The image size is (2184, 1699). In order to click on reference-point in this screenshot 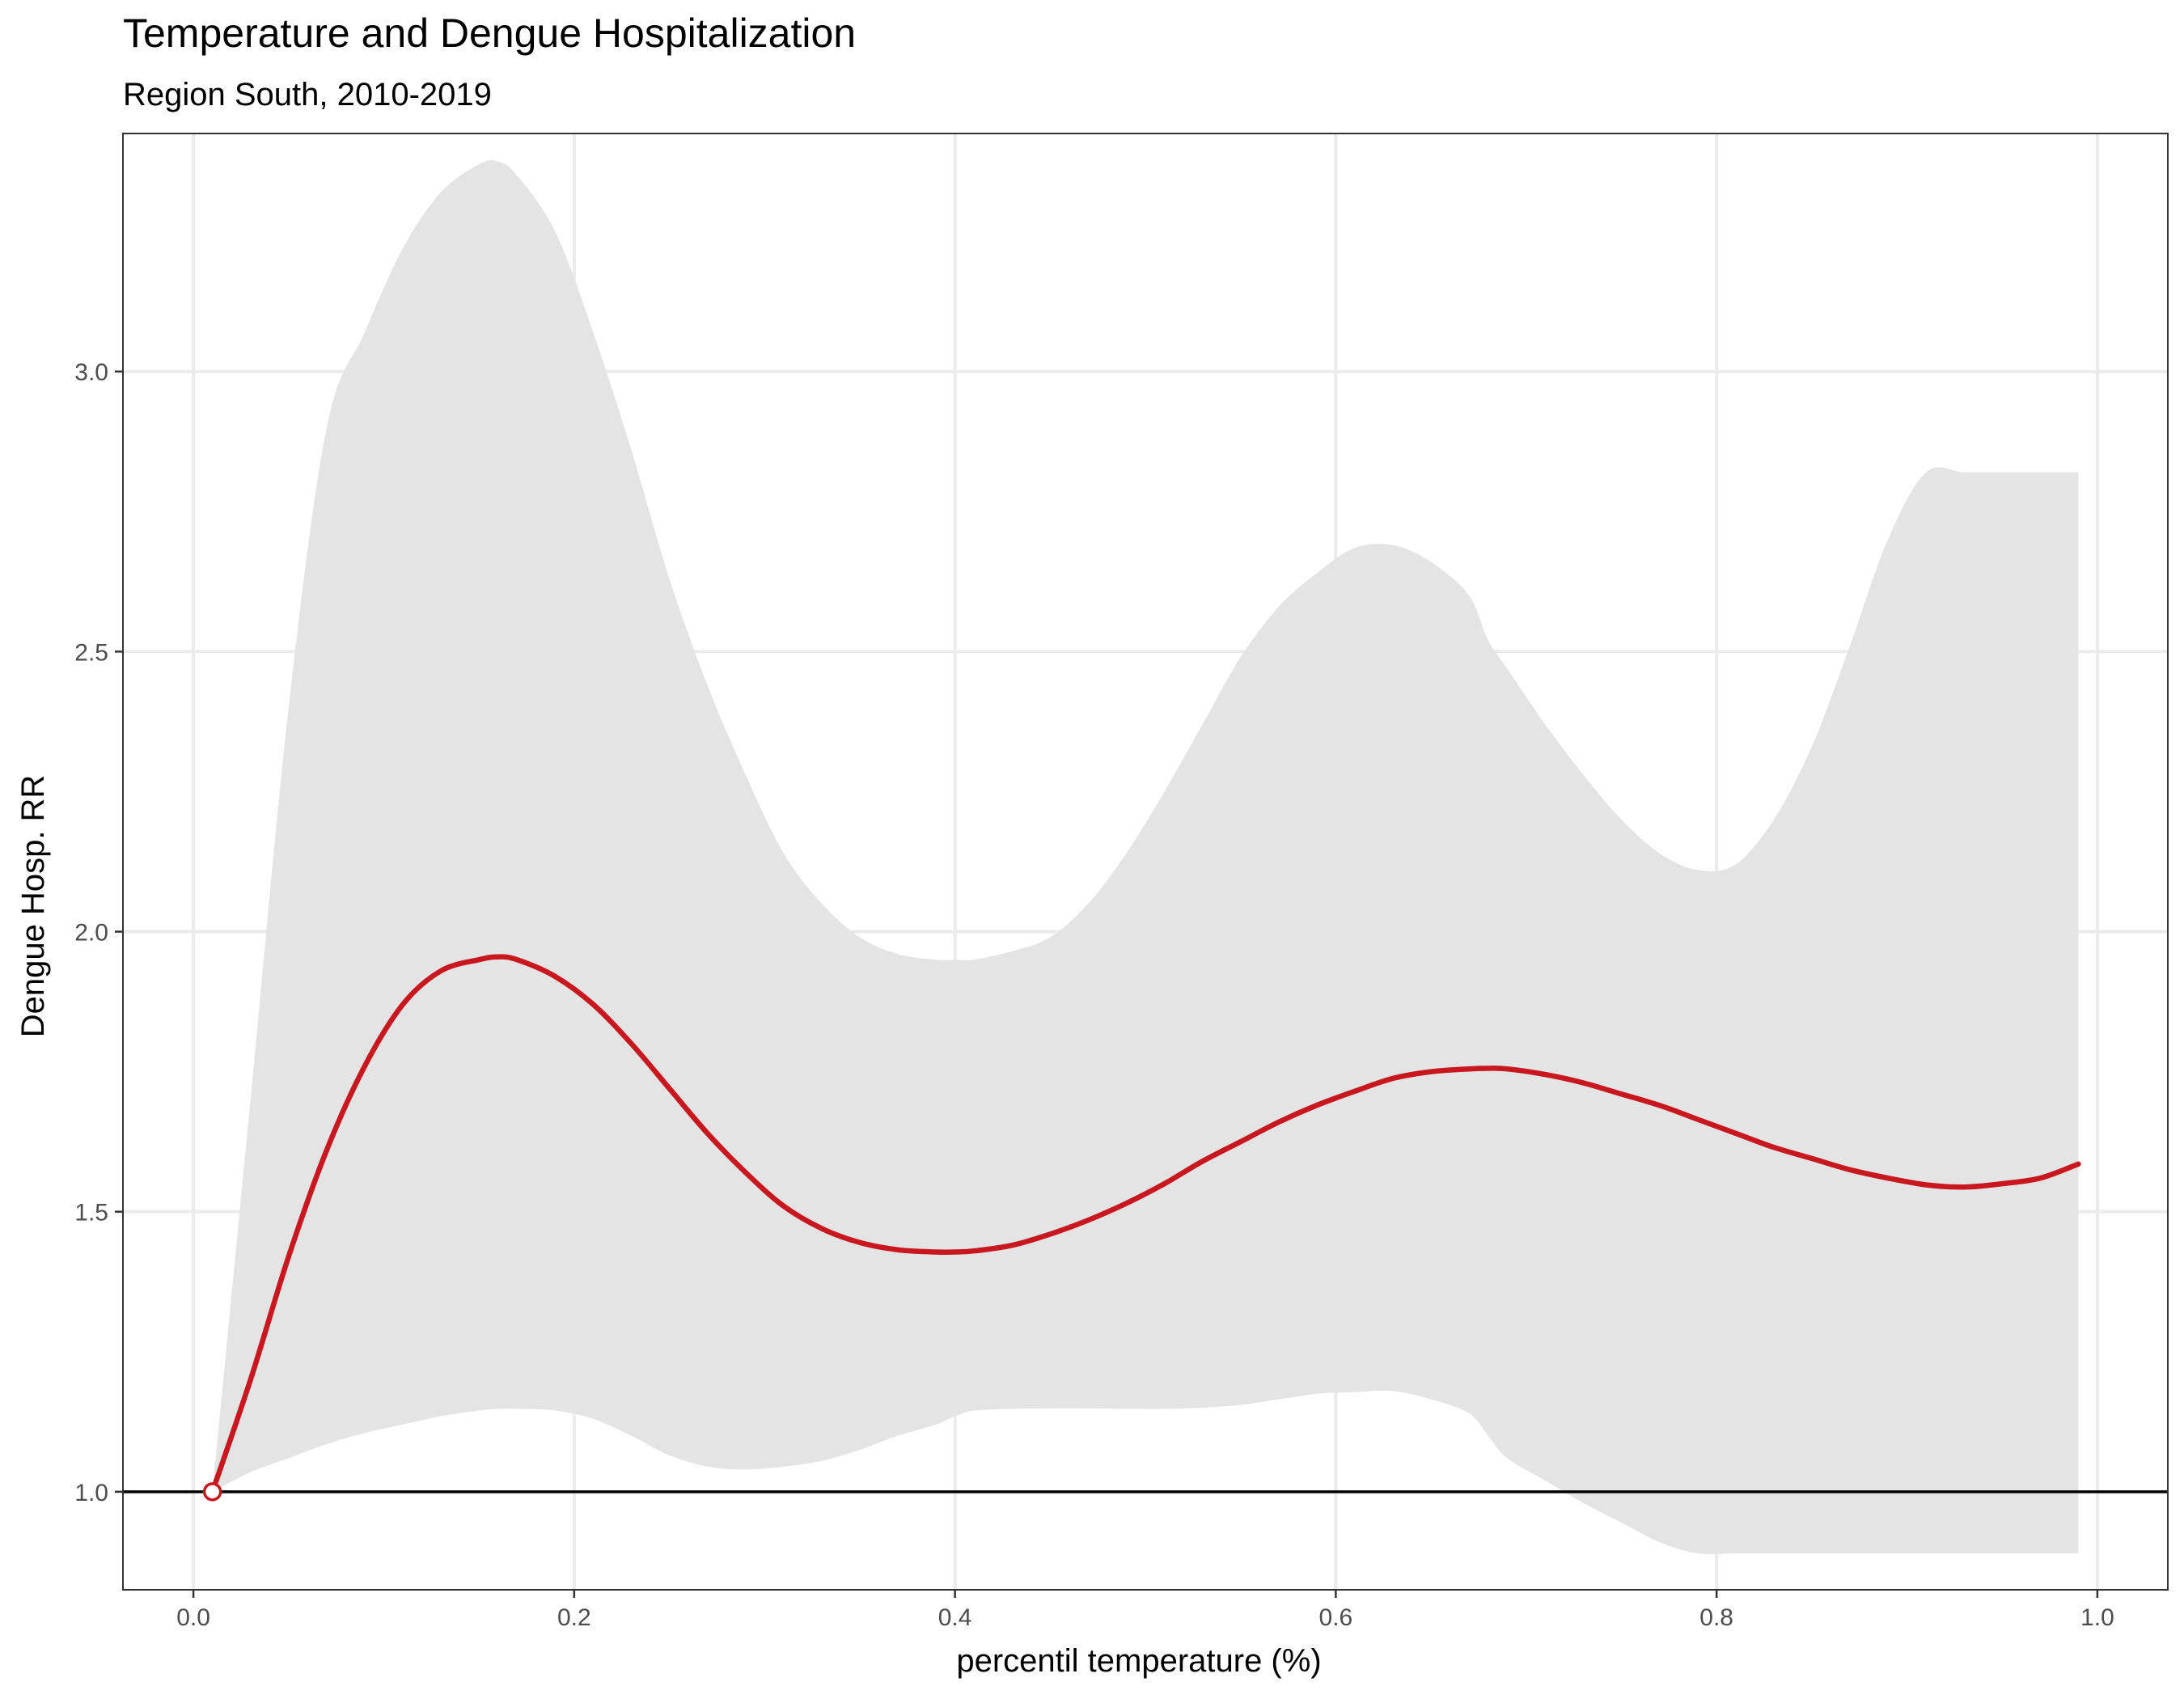, I will do `click(212, 1492)`.